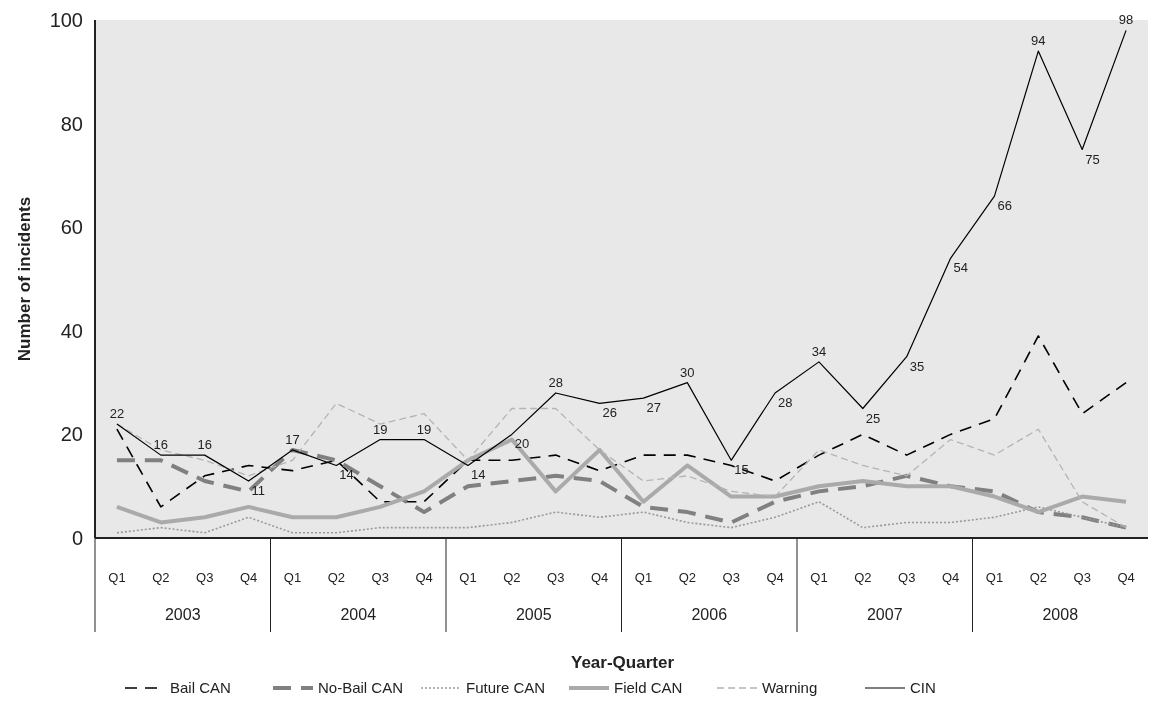 The height and width of the screenshot is (717, 1150). What do you see at coordinates (741, 470) in the screenshot?
I see `data-label: 15` at bounding box center [741, 470].